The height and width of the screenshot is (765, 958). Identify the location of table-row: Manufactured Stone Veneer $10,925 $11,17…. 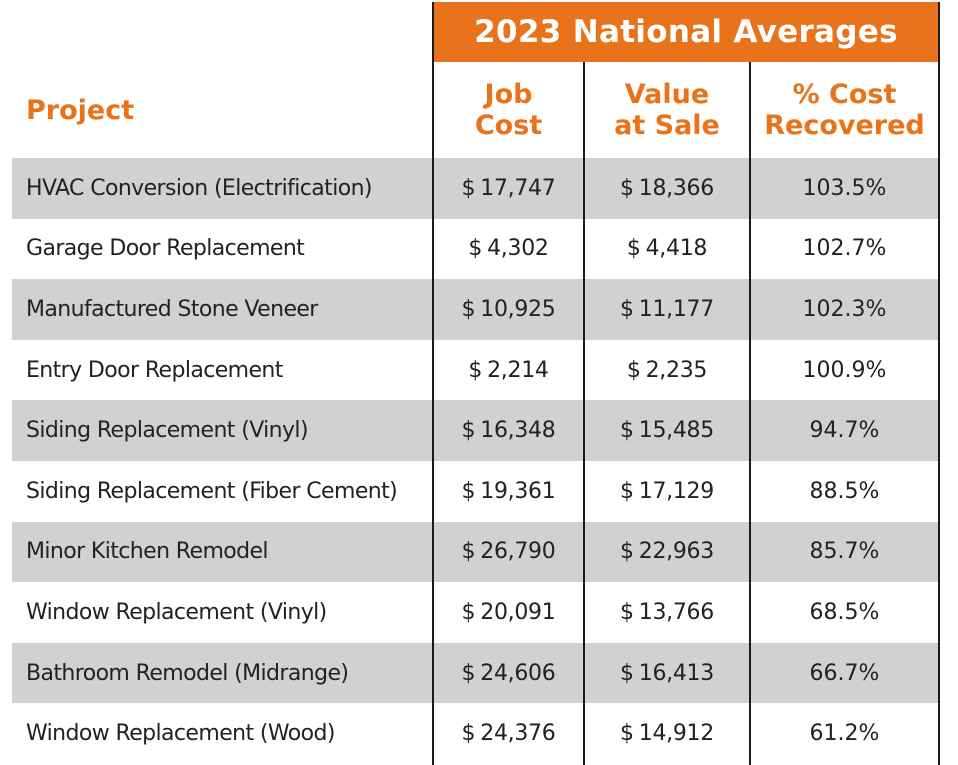
(475, 309).